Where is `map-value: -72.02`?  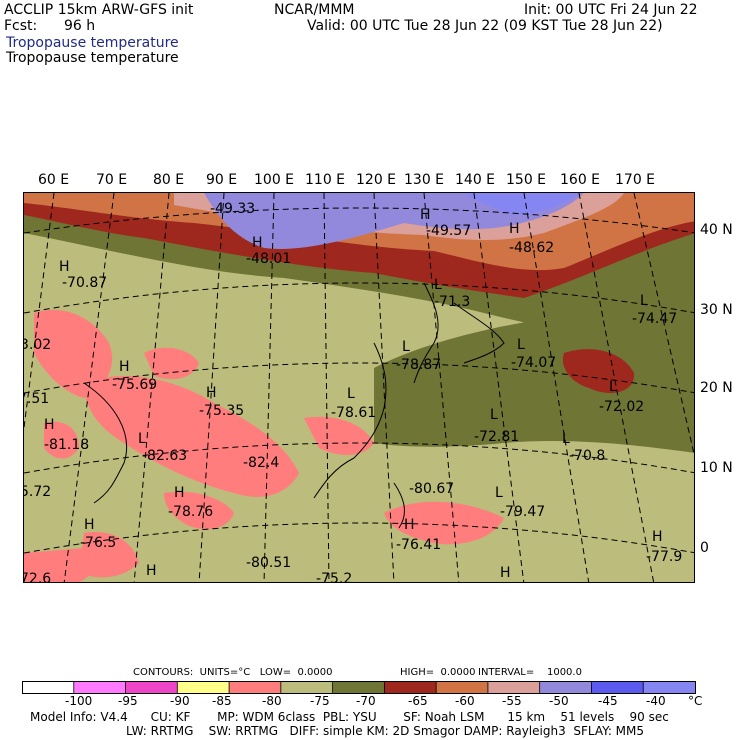
map-value: -72.02 is located at coordinates (621, 407).